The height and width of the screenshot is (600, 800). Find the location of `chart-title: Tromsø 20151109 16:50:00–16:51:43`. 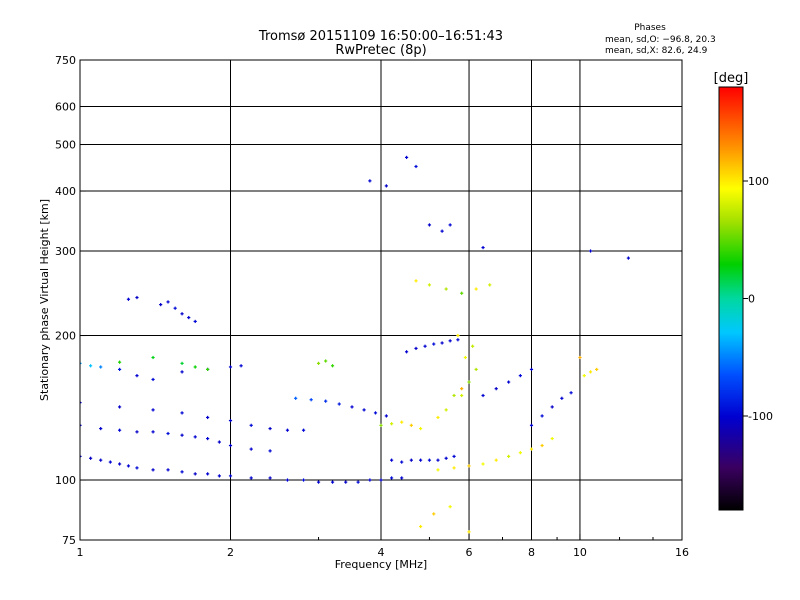

chart-title: Tromsø 20151109 16:50:00–16:51:43 is located at coordinates (380, 36).